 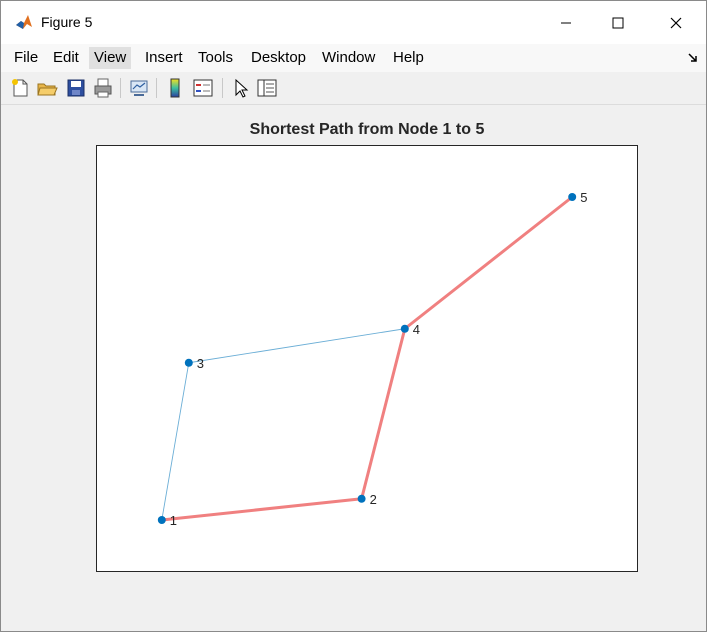 What do you see at coordinates (216, 57) in the screenshot?
I see `menu-tools: Tools` at bounding box center [216, 57].